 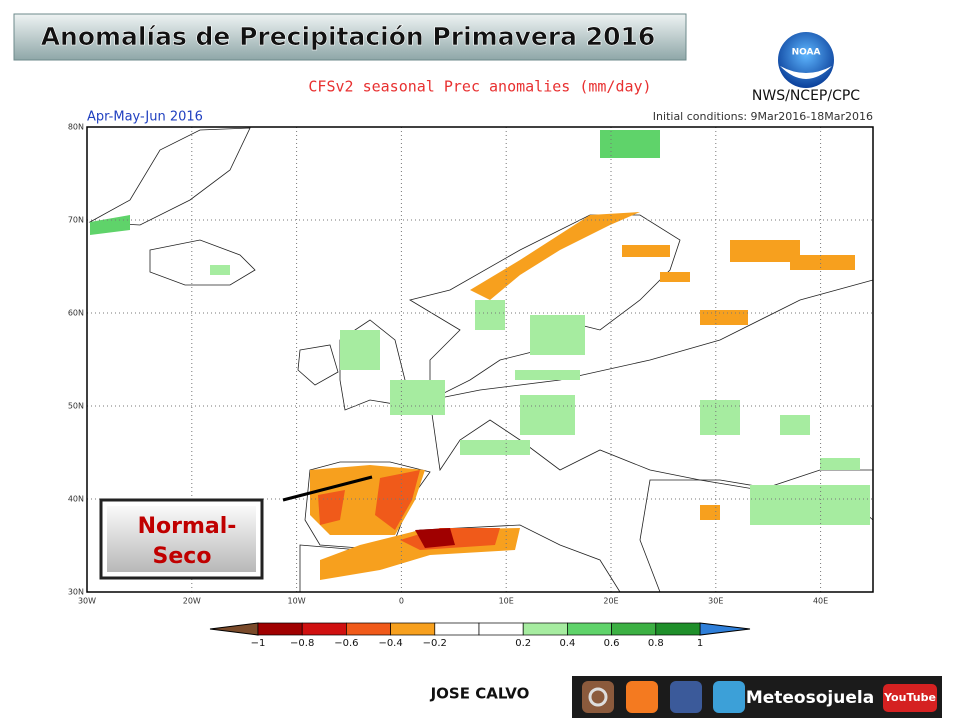 I want to click on logo-wave, so click(x=806, y=72).